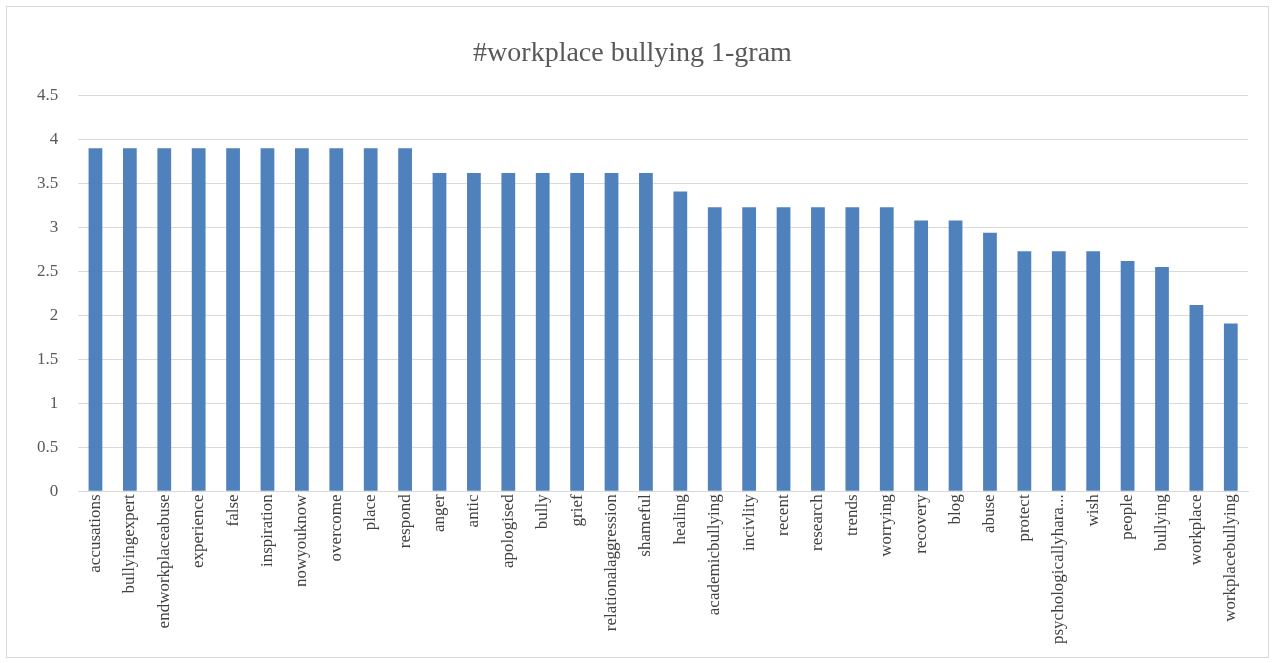 The image size is (1275, 663). What do you see at coordinates (198, 531) in the screenshot?
I see `x-tick-label: experience` at bounding box center [198, 531].